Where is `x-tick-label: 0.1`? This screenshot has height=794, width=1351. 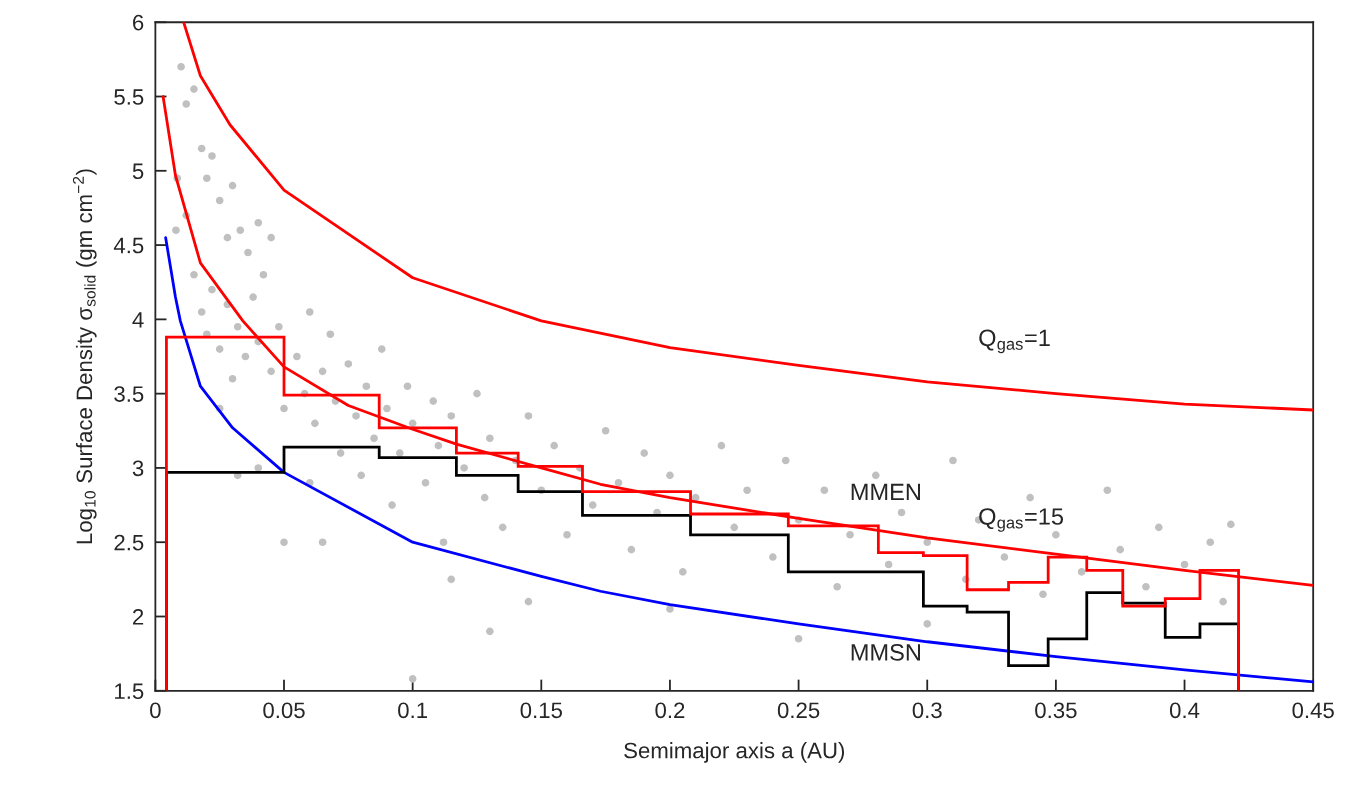
x-tick-label: 0.1 is located at coordinates (413, 710).